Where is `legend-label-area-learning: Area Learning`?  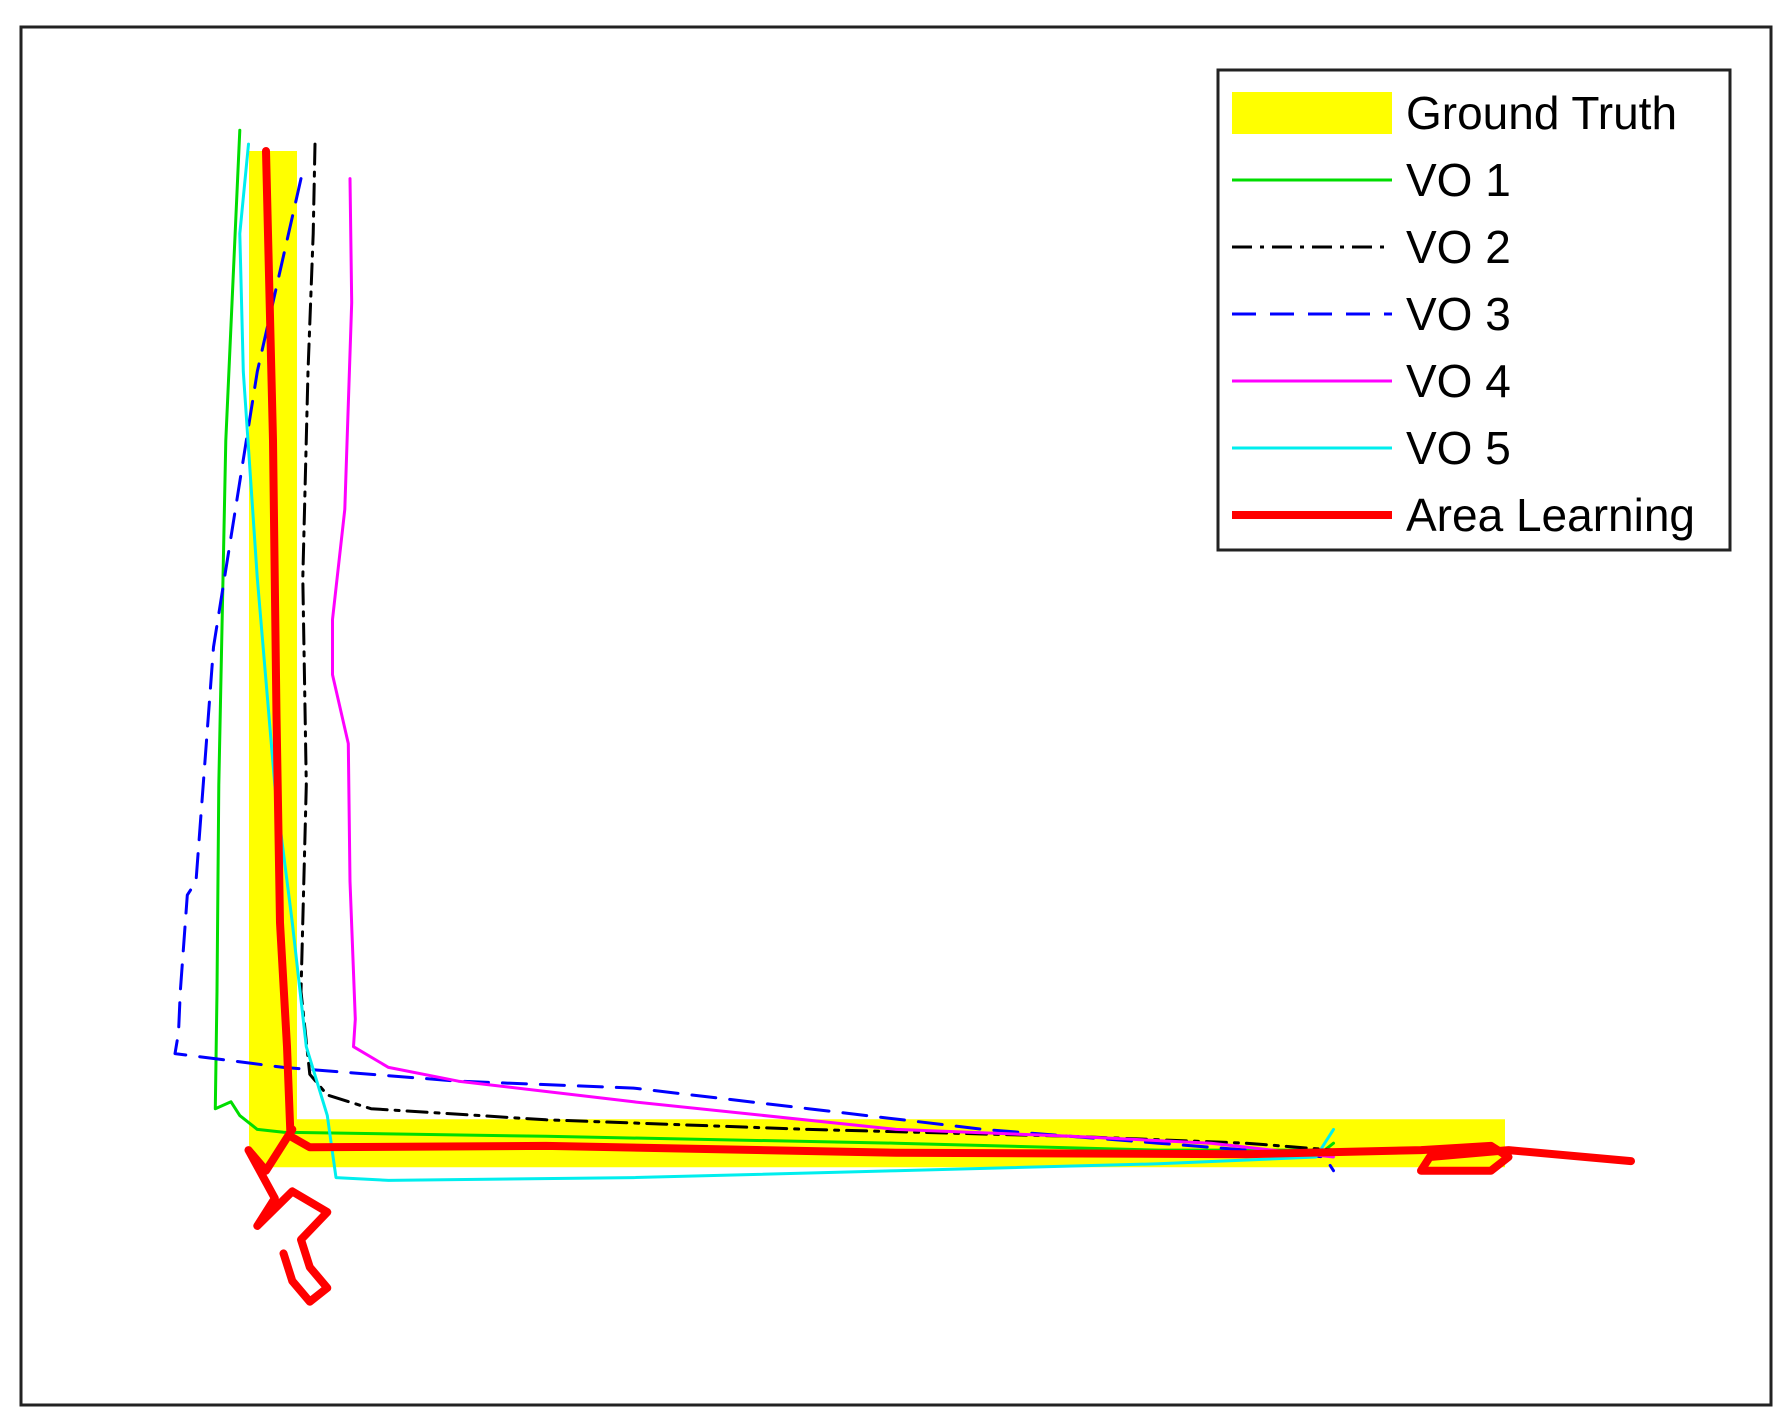 legend-label-area-learning: Area Learning is located at coordinates (1550, 515).